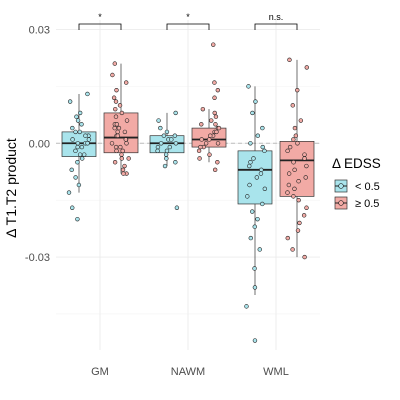 The height and width of the screenshot is (400, 400). What do you see at coordinates (276, 17) in the screenshot?
I see `significance-label: n.s.` at bounding box center [276, 17].